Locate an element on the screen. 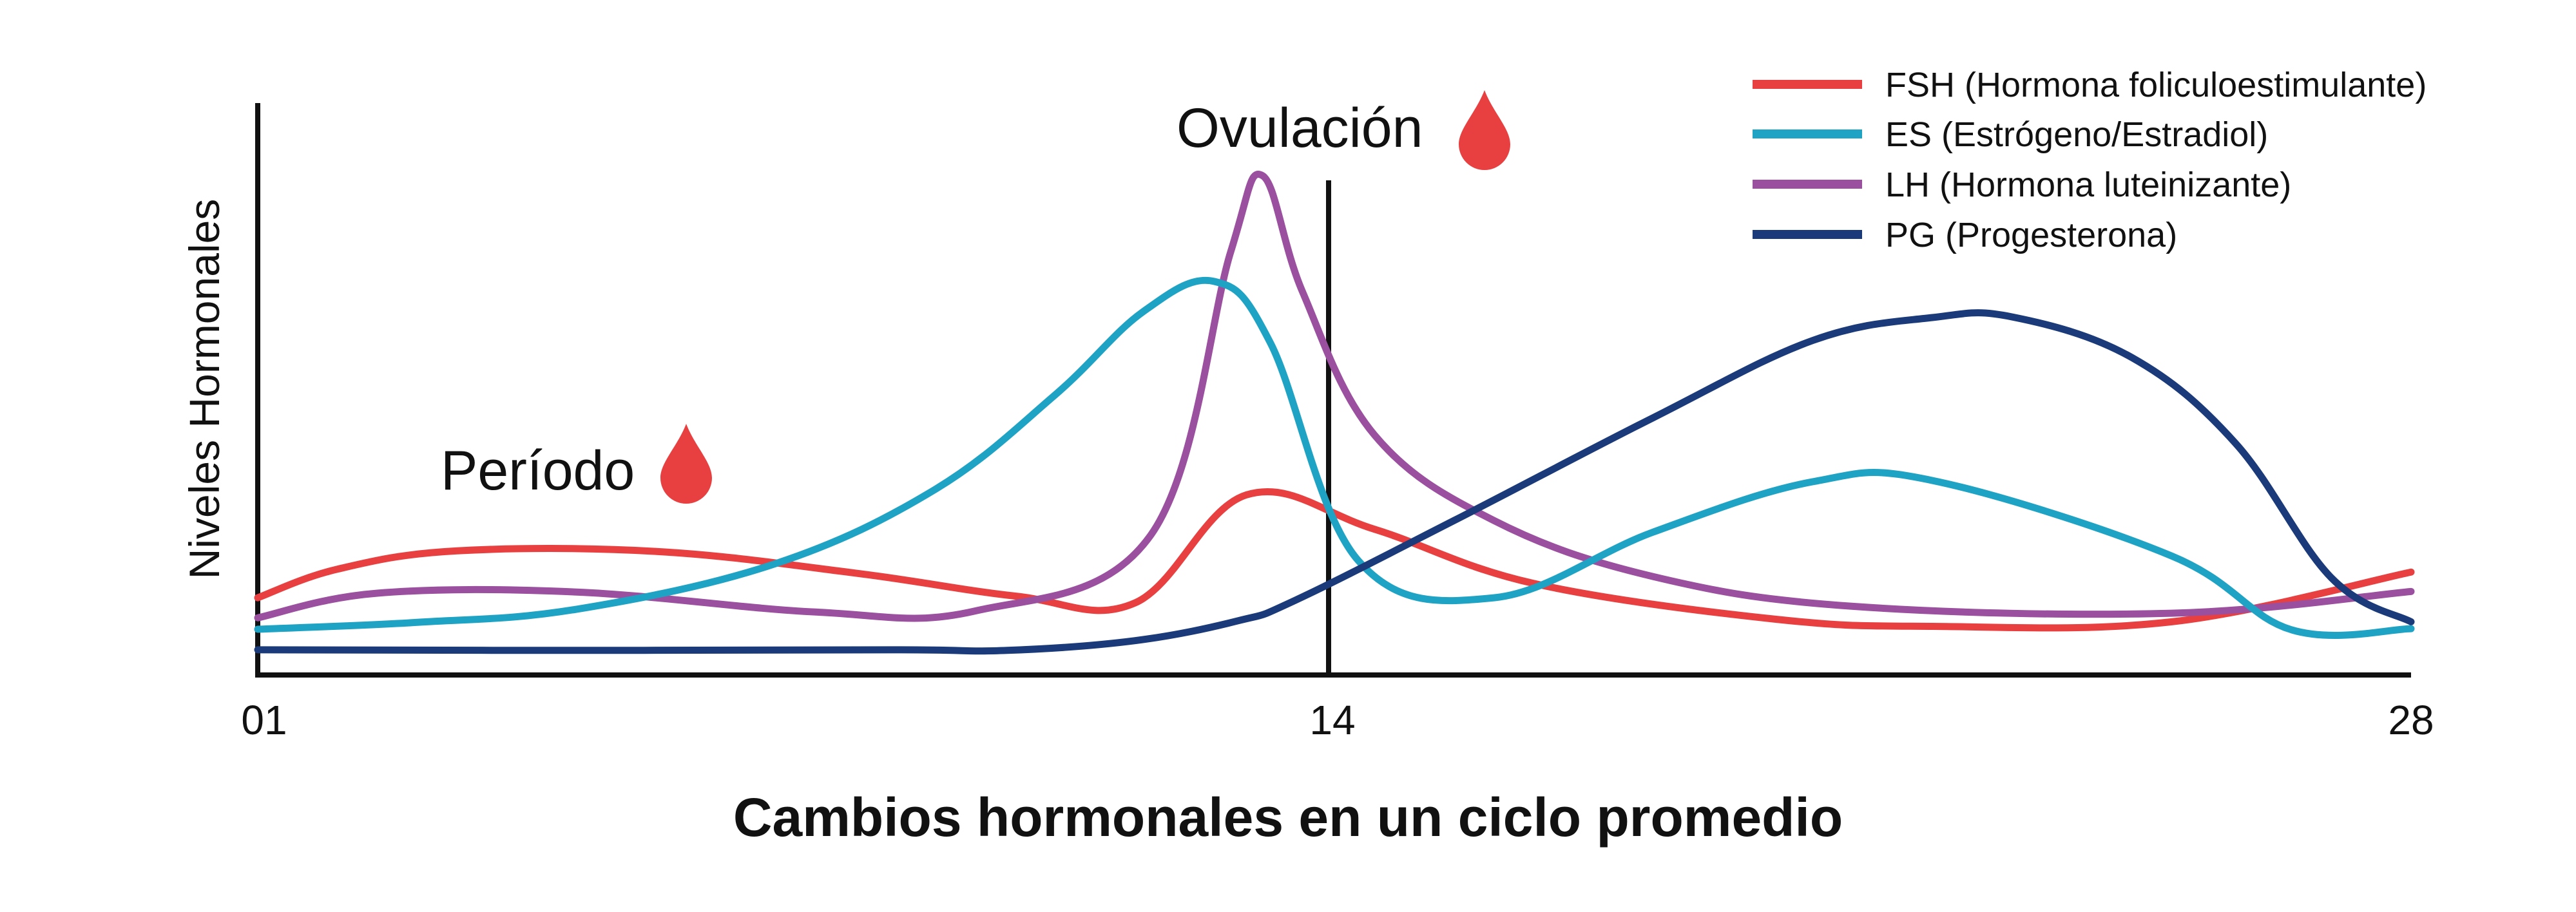 The width and height of the screenshot is (2576, 912). annotation-periodo: Período is located at coordinates (577, 464).